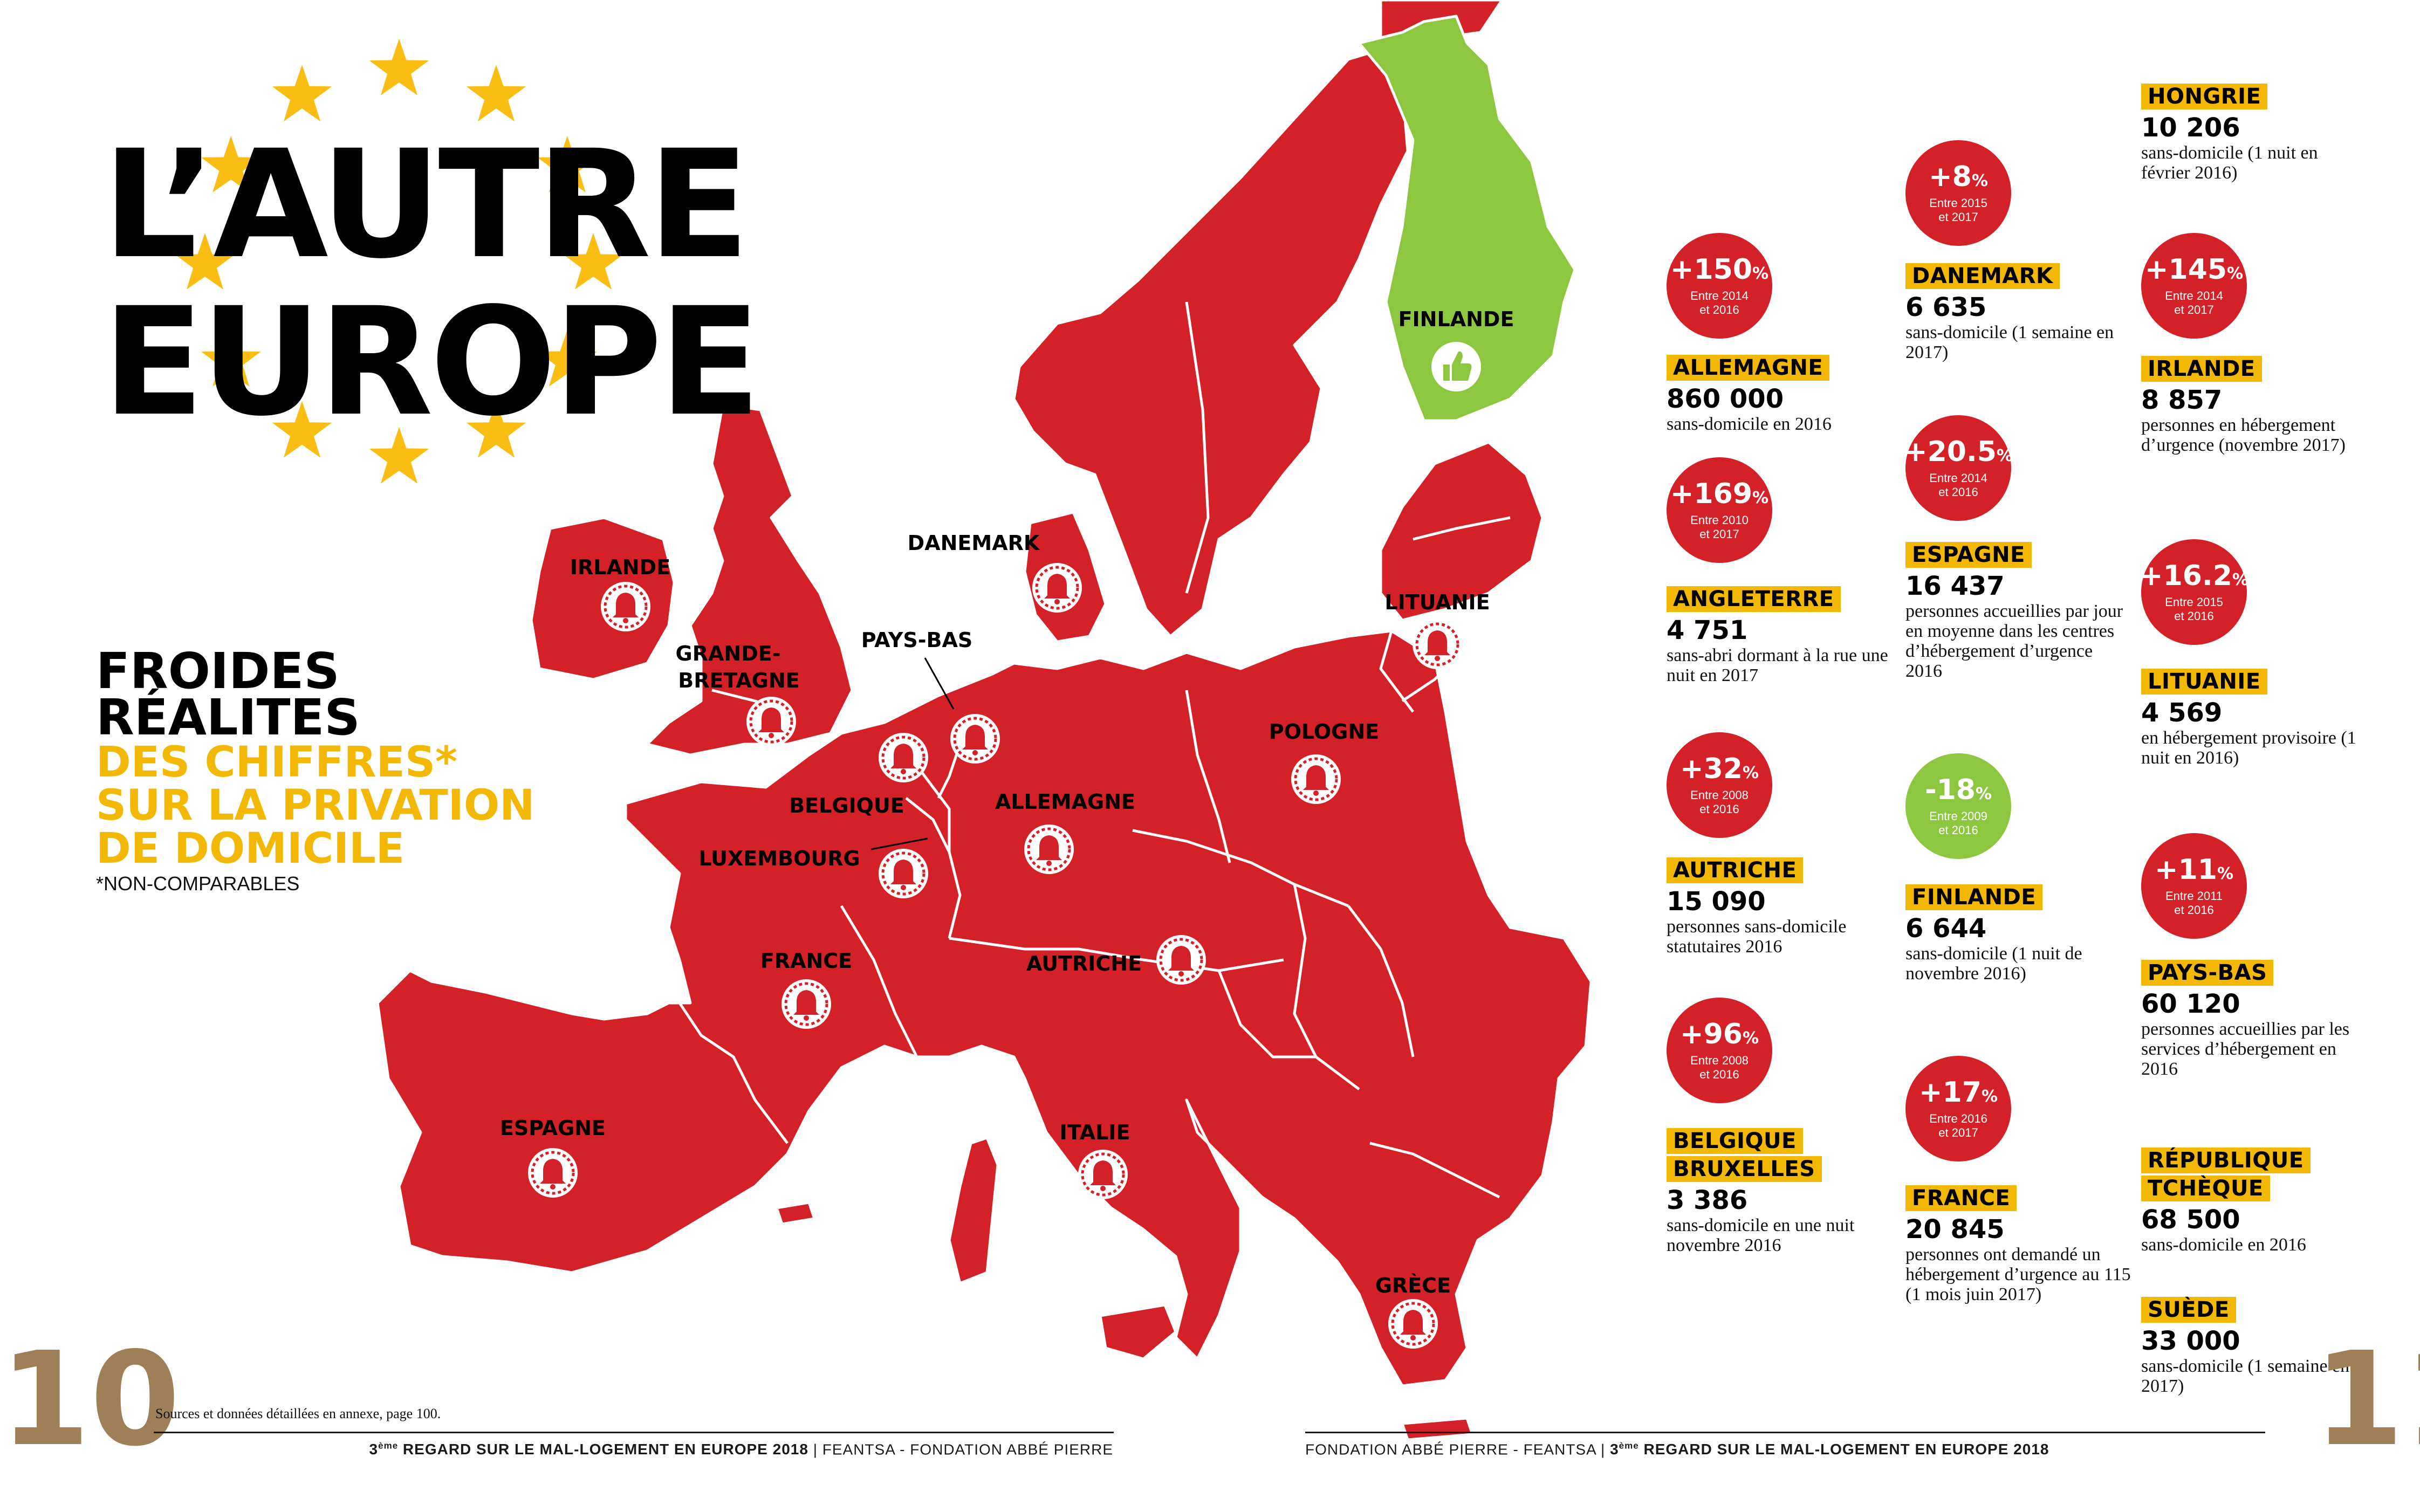 The height and width of the screenshot is (1512, 2420). I want to click on map-crete, so click(1437, 1429).